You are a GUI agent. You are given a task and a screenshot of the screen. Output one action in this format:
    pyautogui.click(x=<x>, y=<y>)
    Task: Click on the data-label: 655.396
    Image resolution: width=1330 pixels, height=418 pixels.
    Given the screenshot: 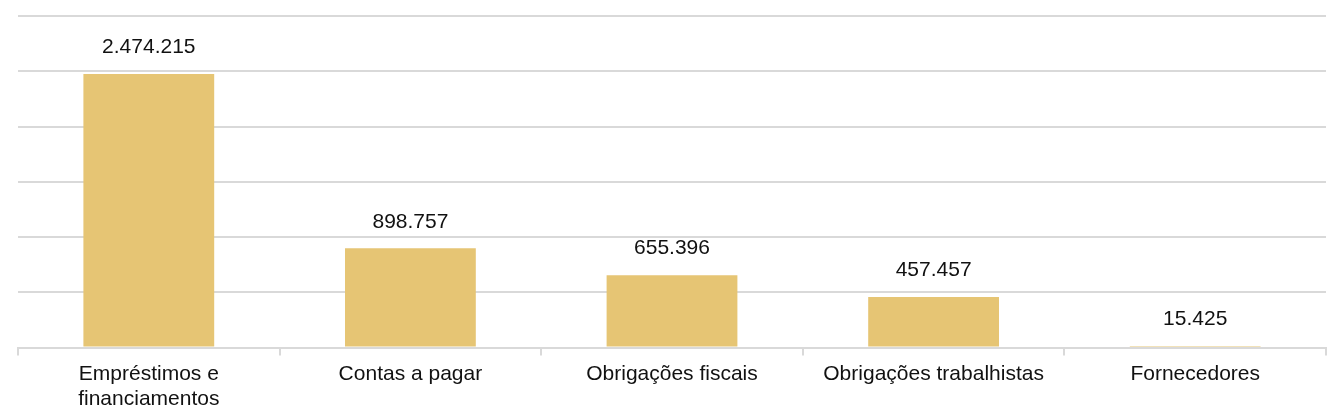 What is the action you would take?
    pyautogui.click(x=672, y=247)
    